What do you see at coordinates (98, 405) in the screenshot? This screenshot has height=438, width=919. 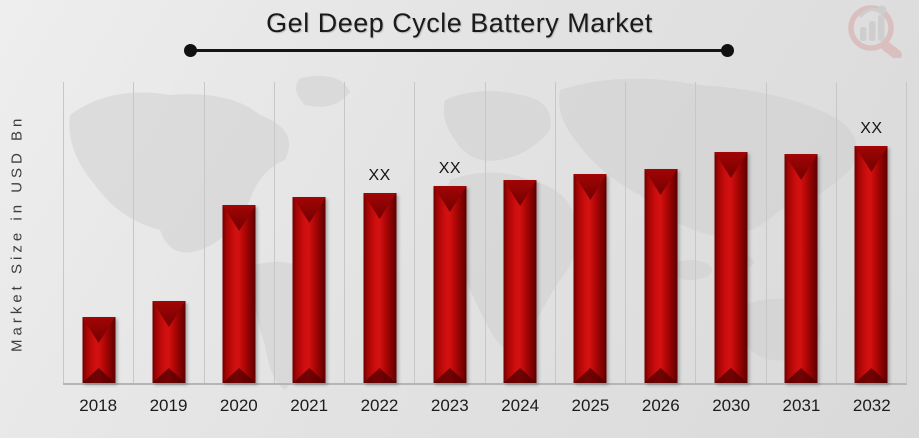 I see `x-tick-label-2018: 2018` at bounding box center [98, 405].